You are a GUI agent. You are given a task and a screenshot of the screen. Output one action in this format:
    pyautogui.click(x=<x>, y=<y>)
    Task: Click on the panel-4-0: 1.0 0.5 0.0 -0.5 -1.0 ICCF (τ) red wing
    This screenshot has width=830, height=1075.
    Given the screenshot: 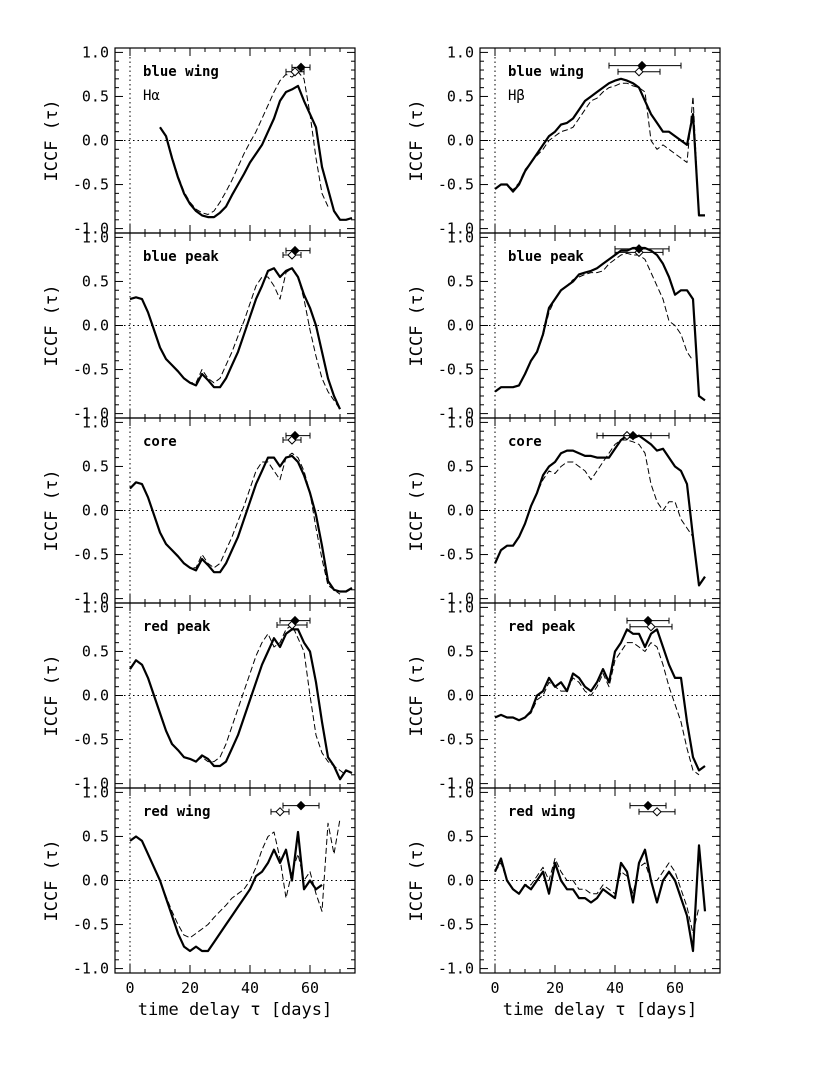 What is the action you would take?
    pyautogui.click(x=199, y=880)
    